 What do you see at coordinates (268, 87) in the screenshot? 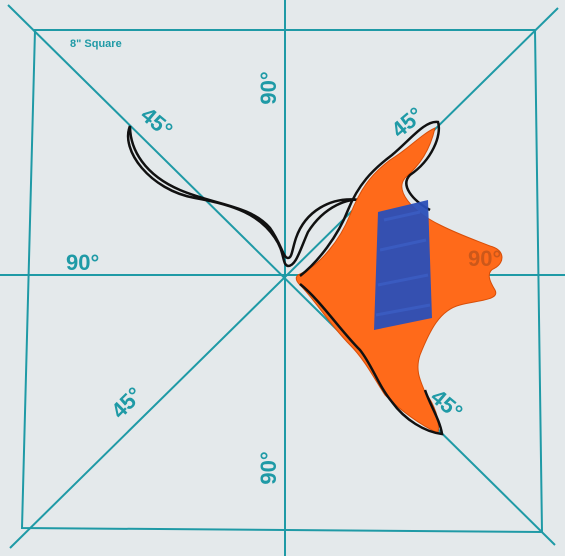
I see `label-top-90: 90°` at bounding box center [268, 87].